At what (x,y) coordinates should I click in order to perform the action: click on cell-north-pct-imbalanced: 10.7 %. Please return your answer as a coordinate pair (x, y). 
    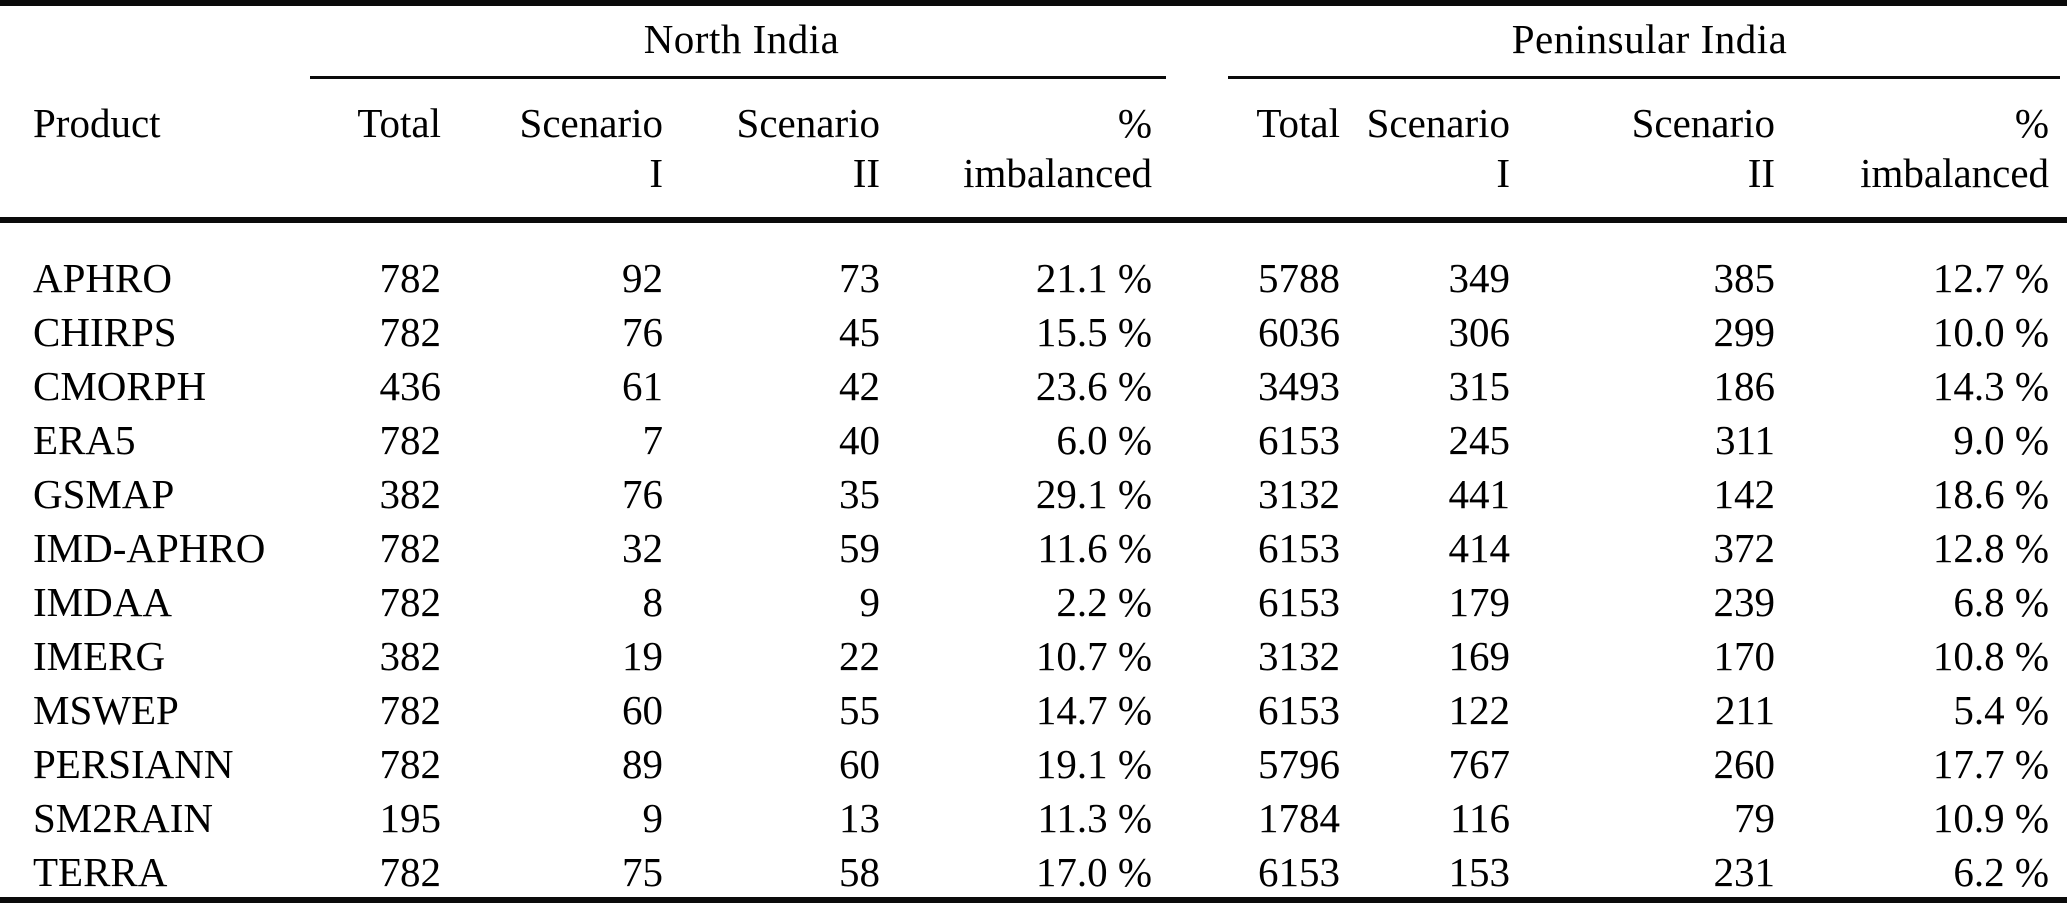
    Looking at the image, I should click on (1094, 656).